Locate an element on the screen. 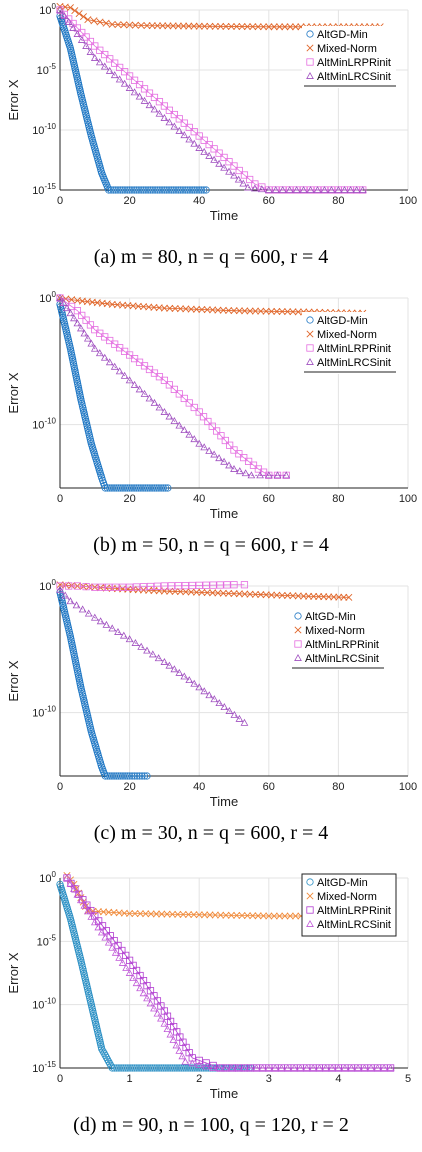  x-tick-label: 0 is located at coordinates (60, 499).